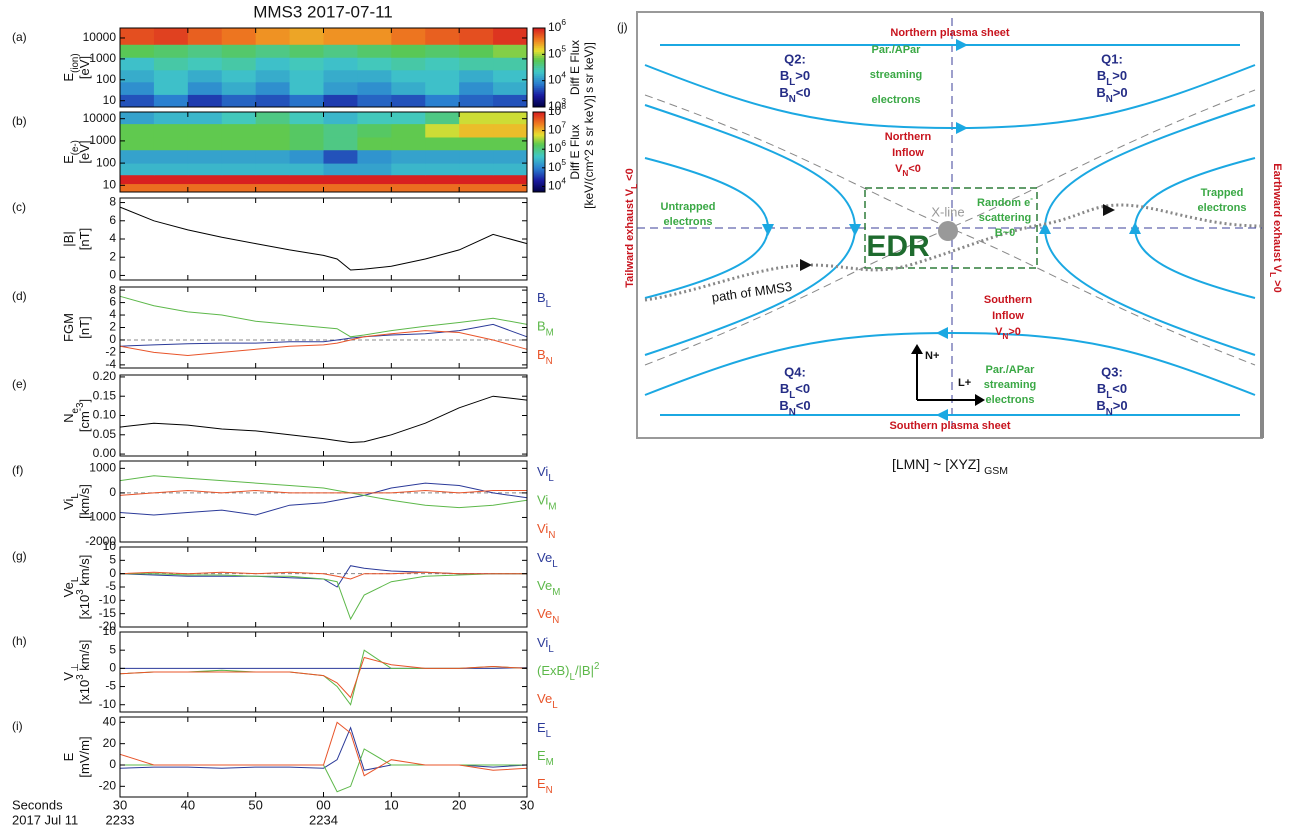 This screenshot has width=1294, height=829. I want to click on colorbar-tick-label: 103, so click(557, 104).